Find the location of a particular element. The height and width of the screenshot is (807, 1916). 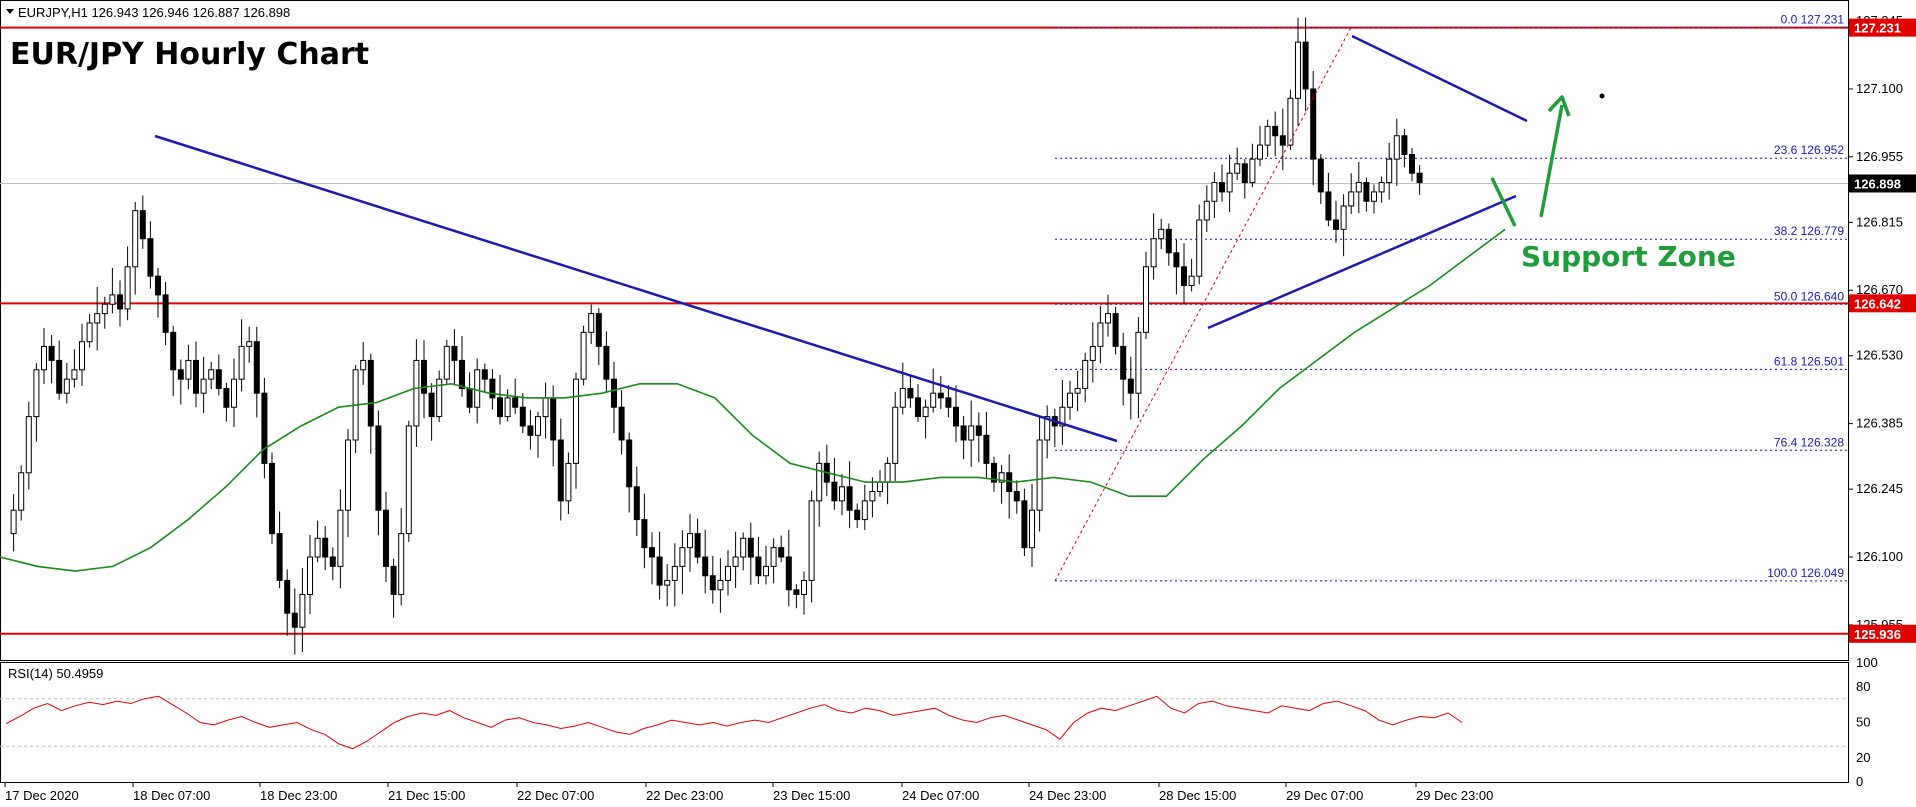

rsi-label: RSI(14) 50.4959 is located at coordinates (55, 673).